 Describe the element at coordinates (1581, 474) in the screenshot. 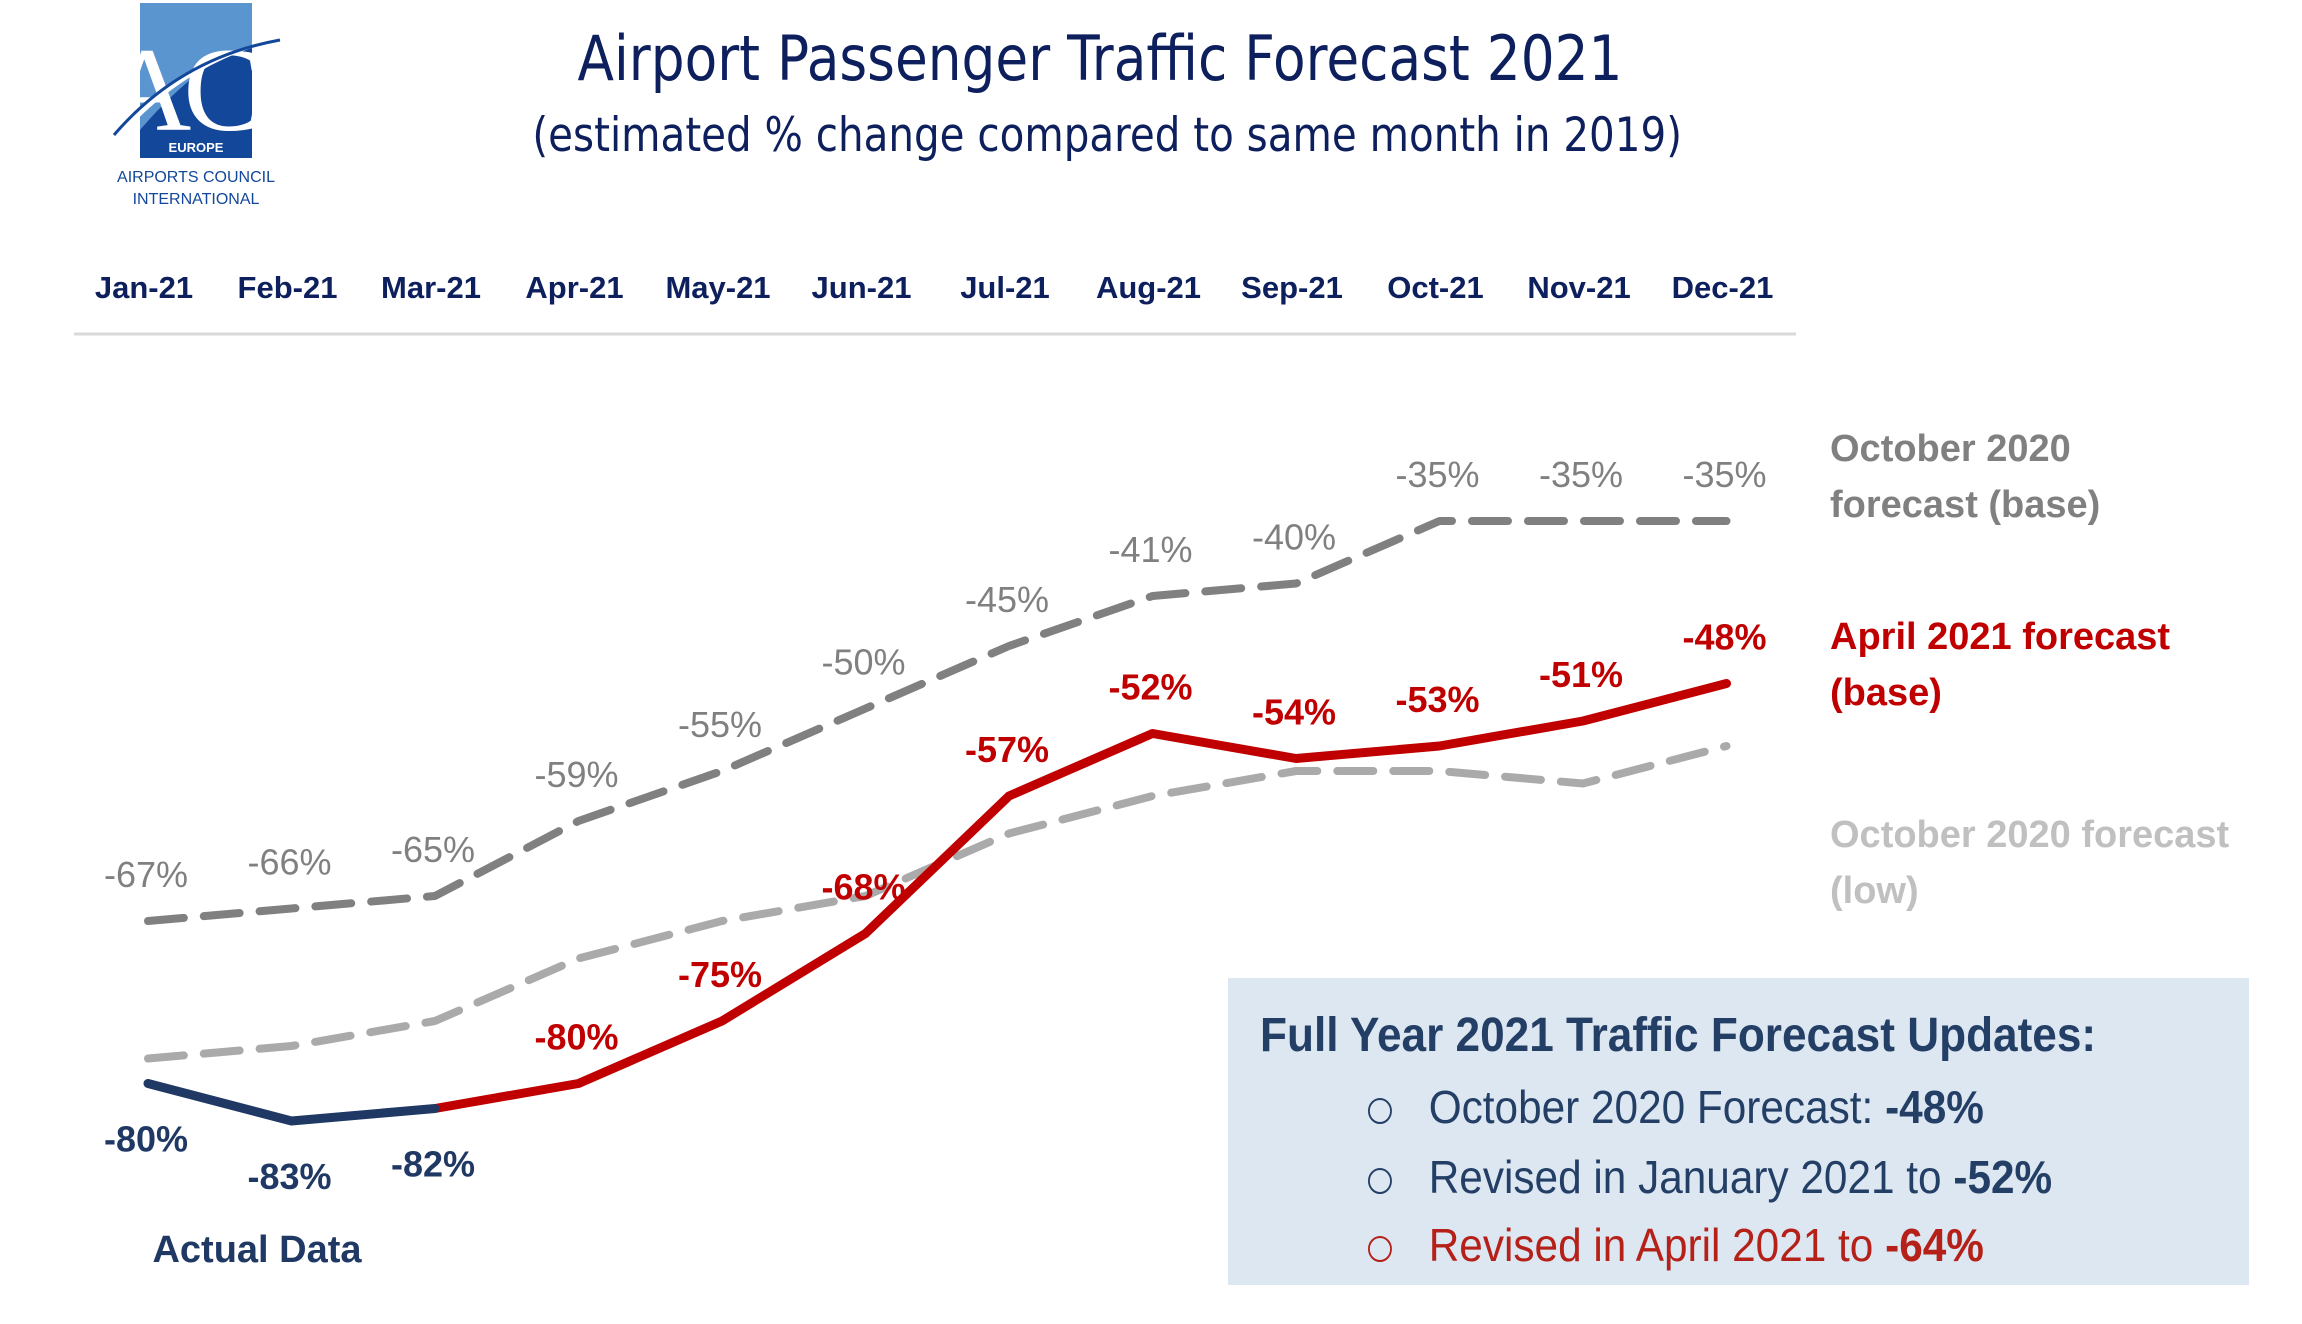

I see `data-label-oct-base-nov-21: -35%` at that location.